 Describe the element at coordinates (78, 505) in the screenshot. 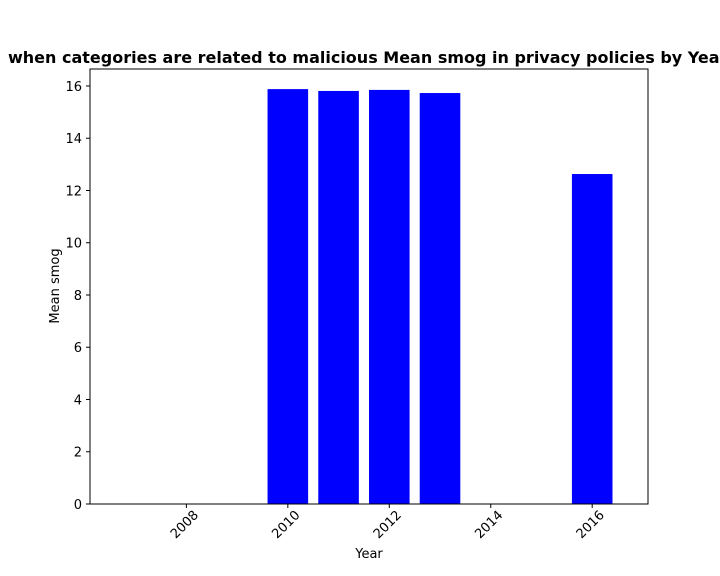

I see `y-tick-label: 0` at that location.